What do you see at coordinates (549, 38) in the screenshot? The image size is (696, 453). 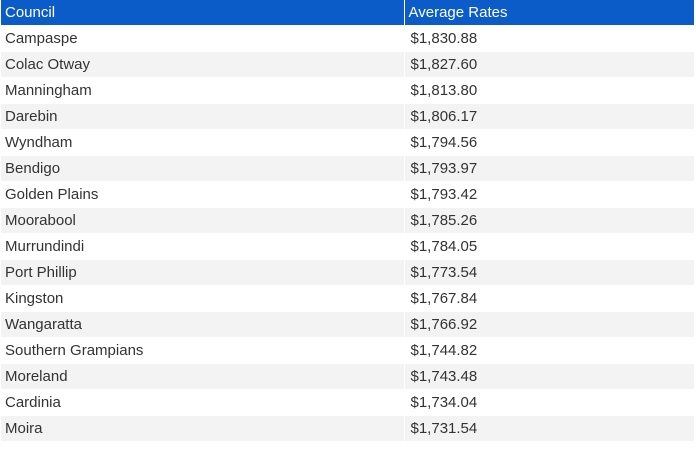 I see `average-rates-cell: $1,830.88` at bounding box center [549, 38].